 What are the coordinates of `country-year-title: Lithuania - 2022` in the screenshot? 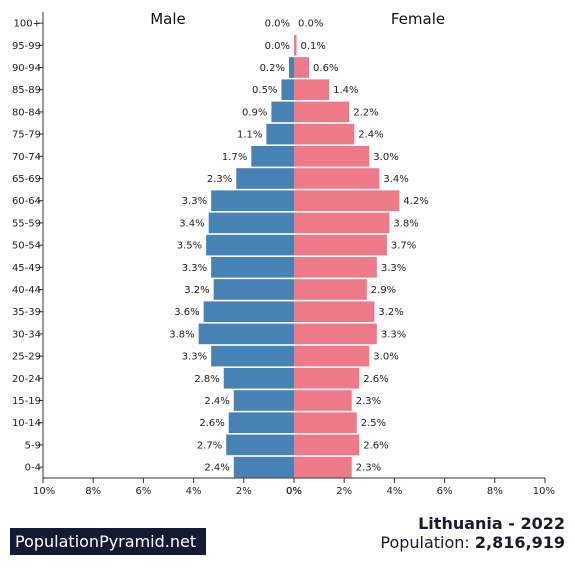 It's located at (491, 523).